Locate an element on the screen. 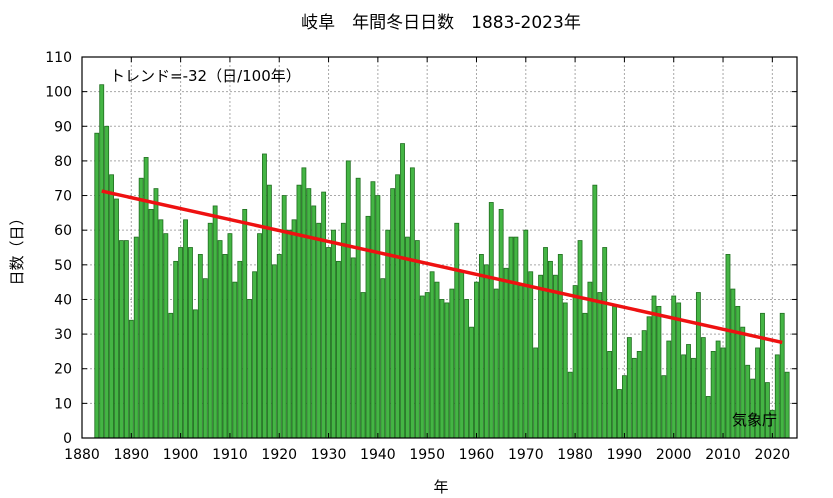  y-tick-label: 70 is located at coordinates (63, 197).